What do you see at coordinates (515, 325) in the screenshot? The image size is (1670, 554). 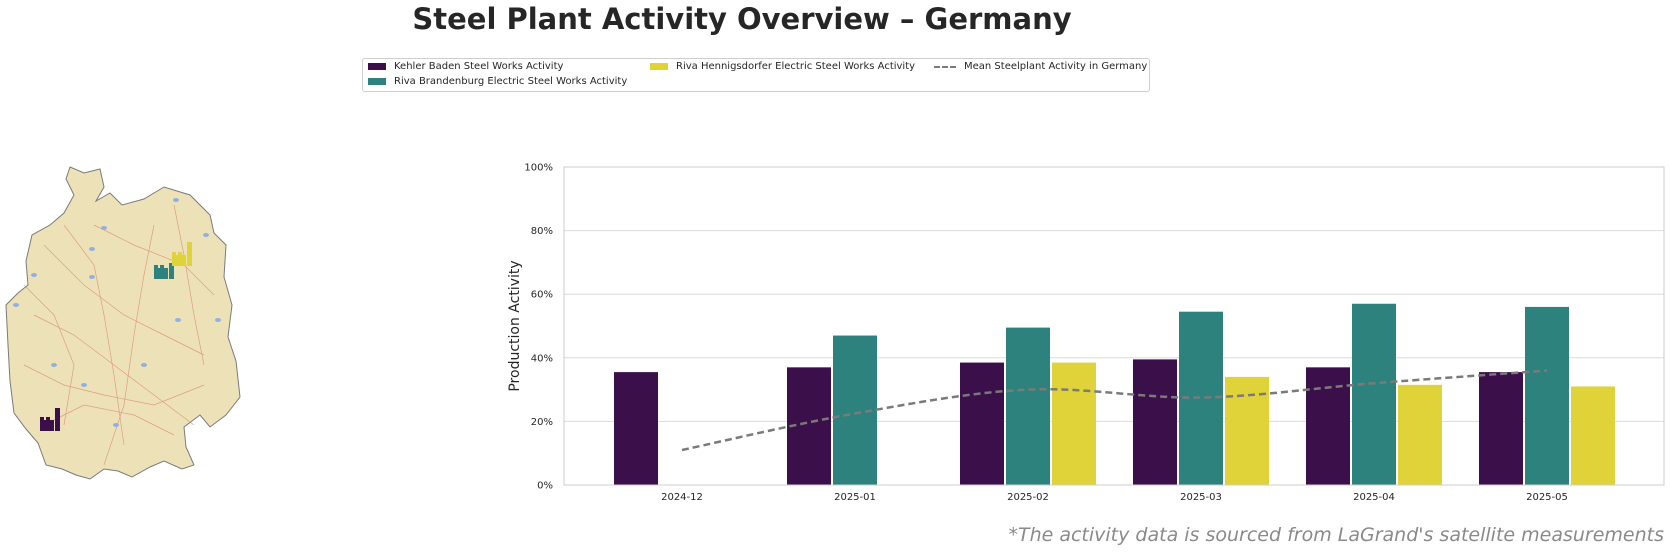 I see `y-axis-label: Production Activity` at bounding box center [515, 325].